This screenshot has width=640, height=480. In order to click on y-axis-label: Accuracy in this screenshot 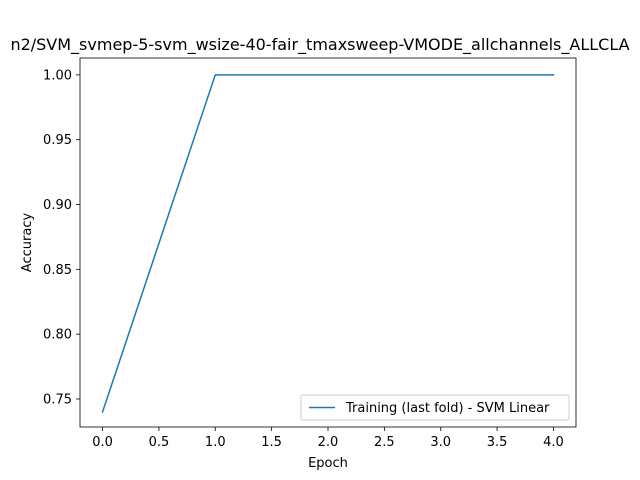, I will do `click(27, 243)`.